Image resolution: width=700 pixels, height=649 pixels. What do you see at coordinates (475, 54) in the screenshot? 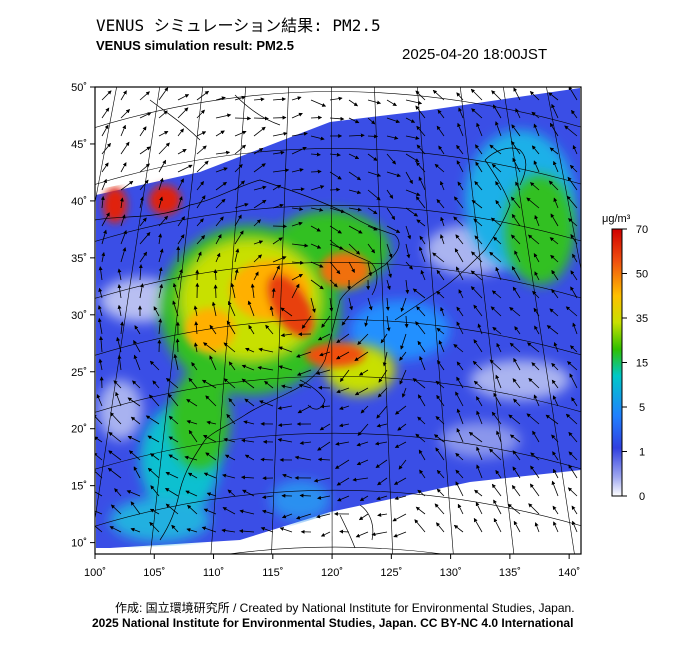
I see `forecast-timestamp: 2025-04-20 18:00JST` at bounding box center [475, 54].